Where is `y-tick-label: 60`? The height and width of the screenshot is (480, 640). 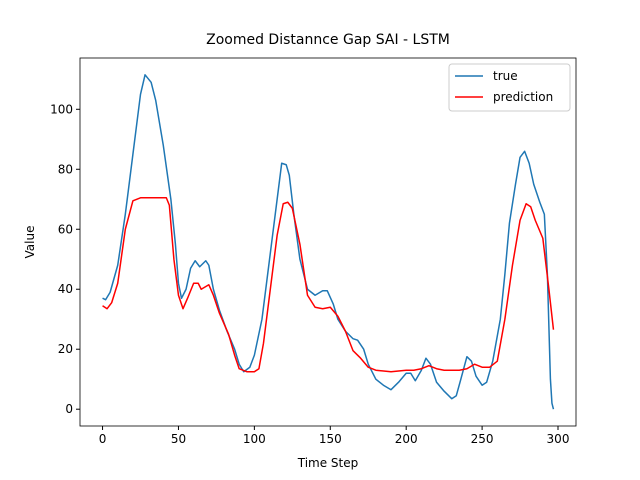
y-tick-label: 60 is located at coordinates (65, 229).